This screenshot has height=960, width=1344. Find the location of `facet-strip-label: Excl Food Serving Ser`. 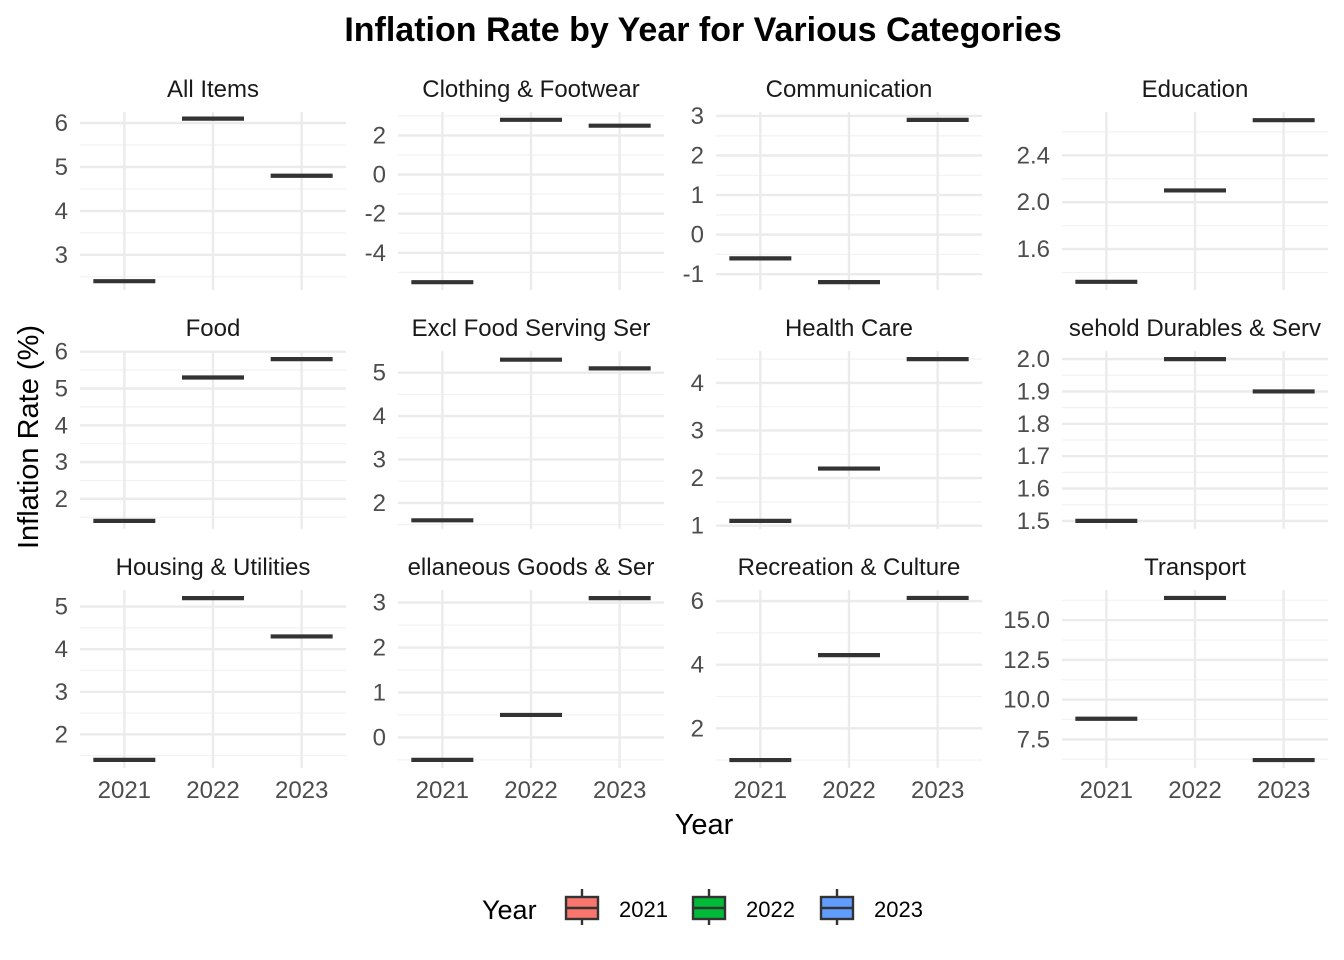

facet-strip-label: Excl Food Serving Ser is located at coordinates (531, 328).